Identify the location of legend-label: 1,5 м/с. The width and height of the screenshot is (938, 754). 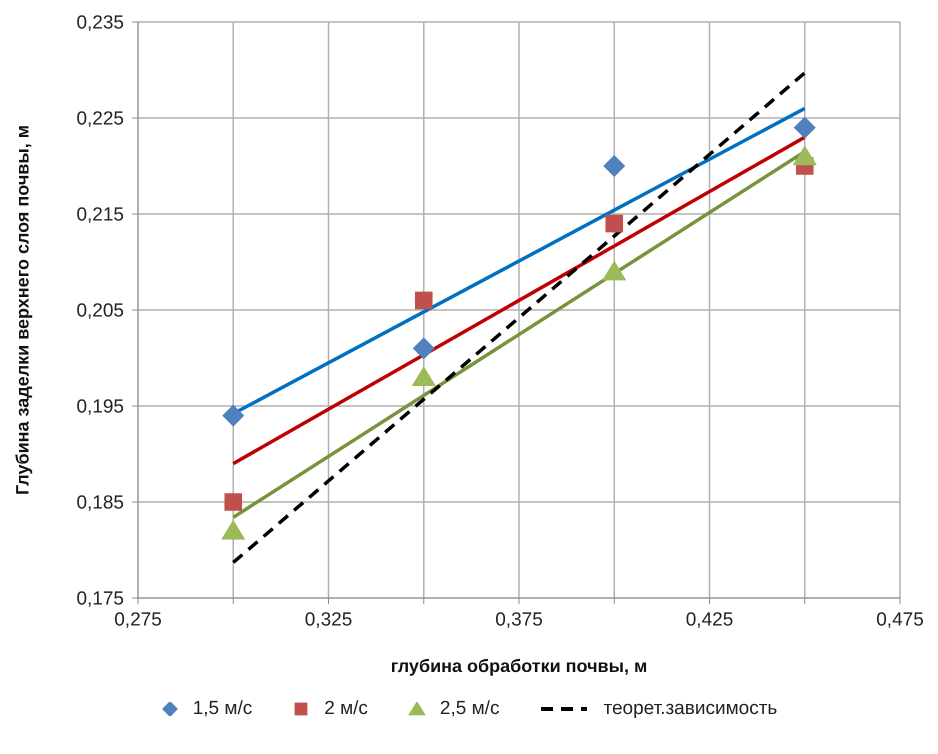
(222, 709).